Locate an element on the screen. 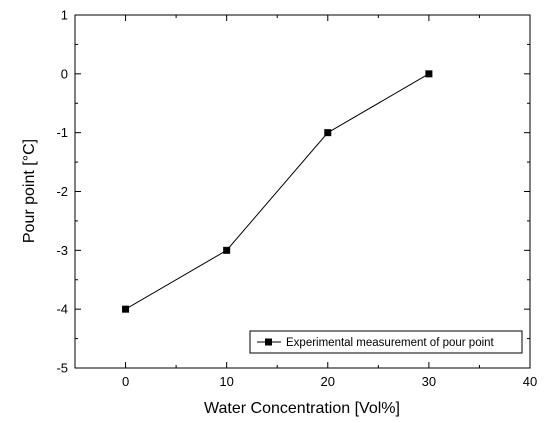 The height and width of the screenshot is (423, 546). legend-box is located at coordinates (386, 342).